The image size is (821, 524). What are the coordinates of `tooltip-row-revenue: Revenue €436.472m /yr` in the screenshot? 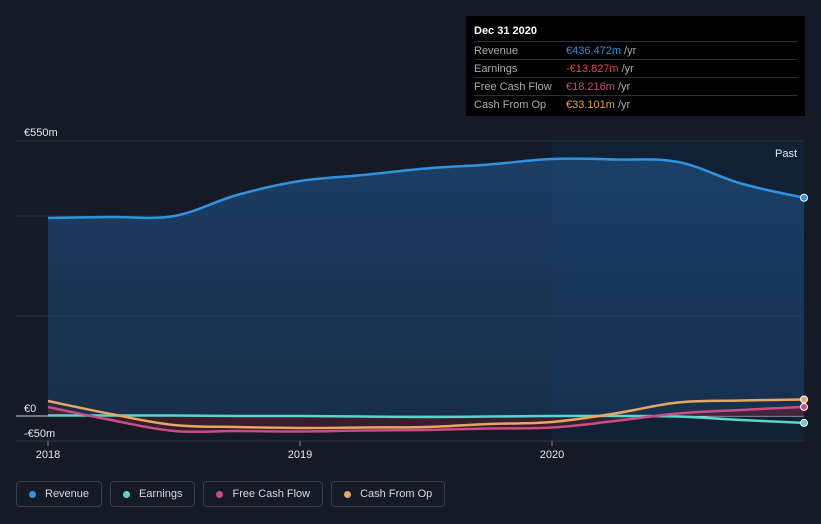 It's located at (636, 50).